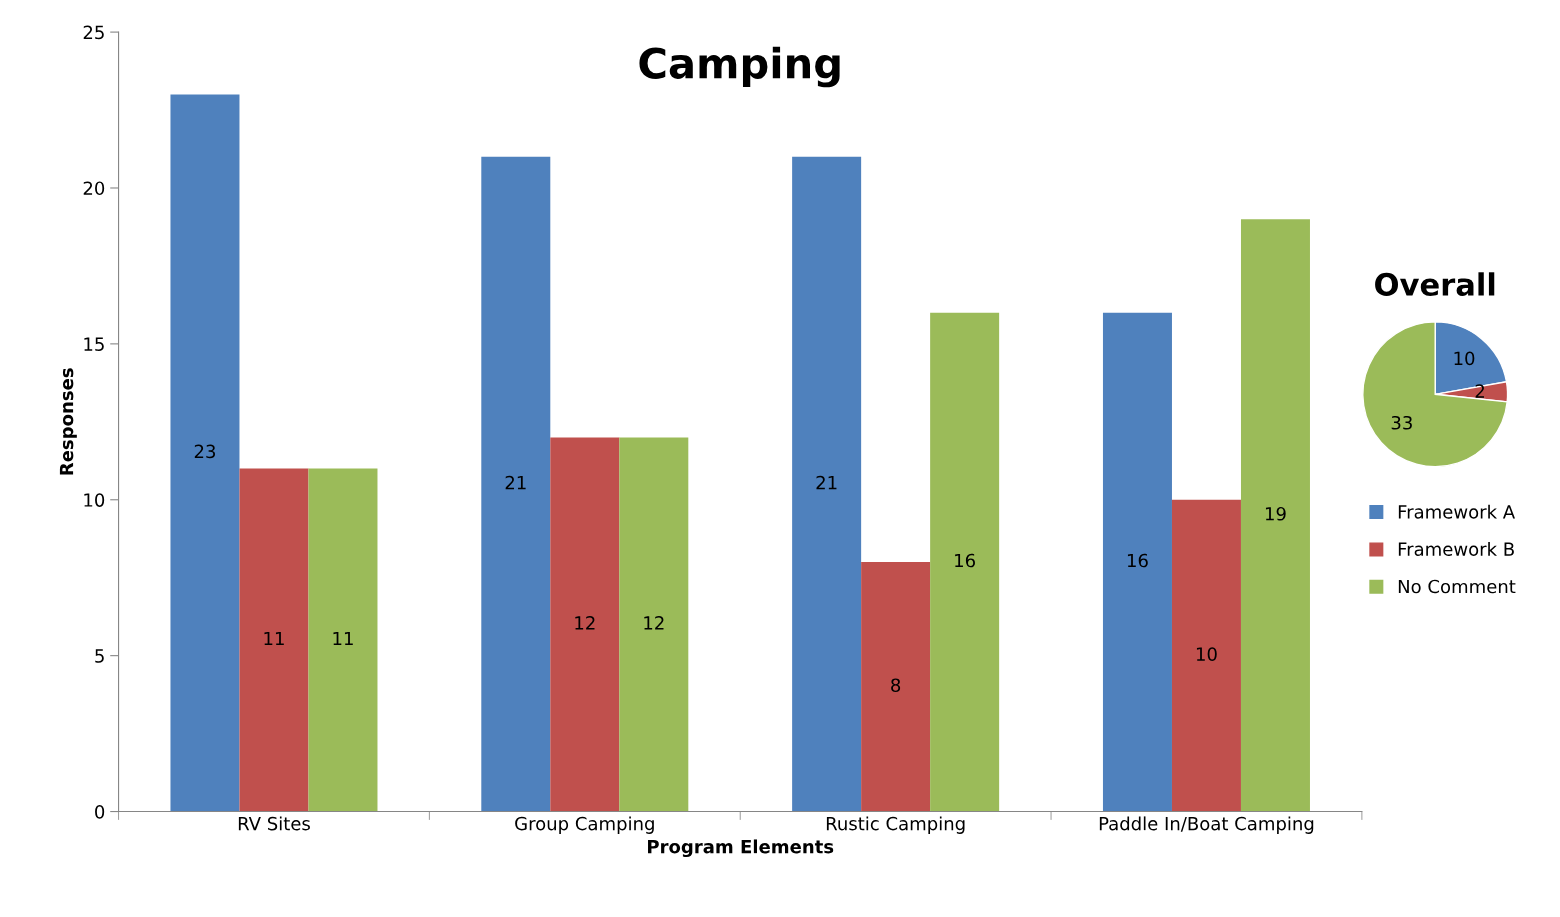 Image resolution: width=1560 pixels, height=917 pixels. I want to click on x-tick-label: Rustic Camping, so click(895, 825).